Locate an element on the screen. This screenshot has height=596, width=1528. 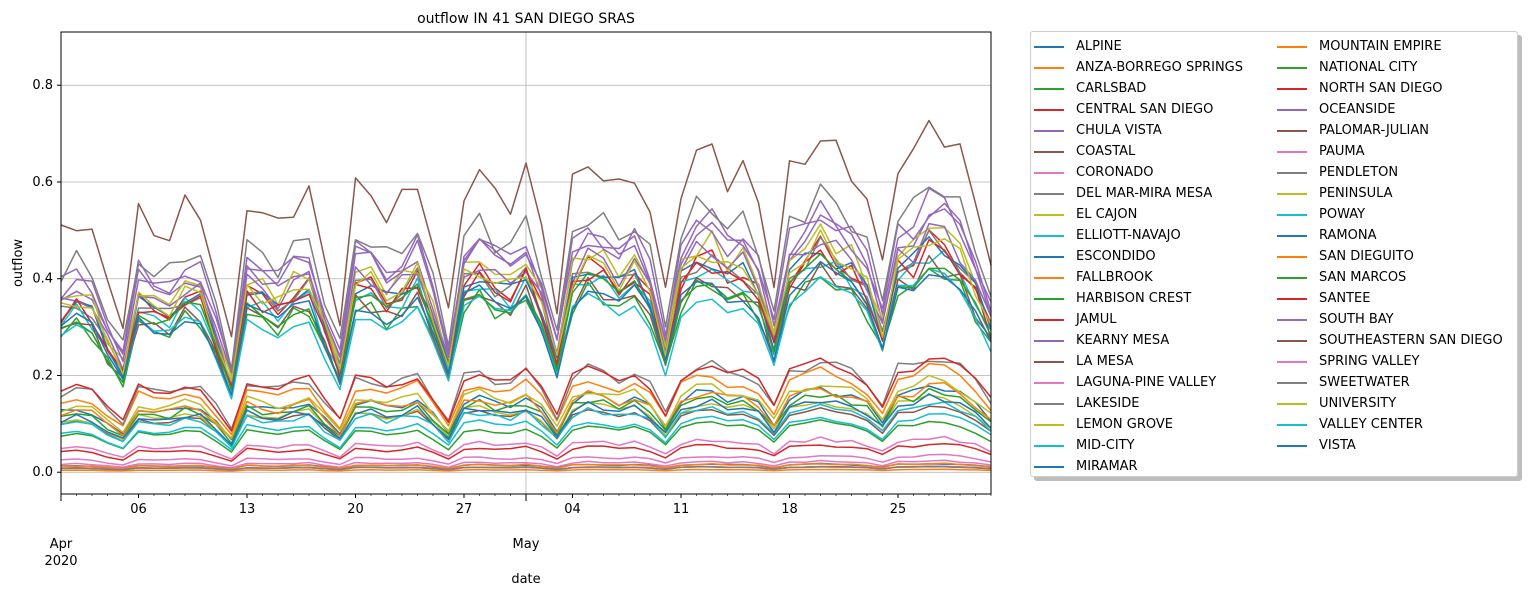
legend-item: SOUTHEASTERN SAN DIEGO is located at coordinates (1390, 340).